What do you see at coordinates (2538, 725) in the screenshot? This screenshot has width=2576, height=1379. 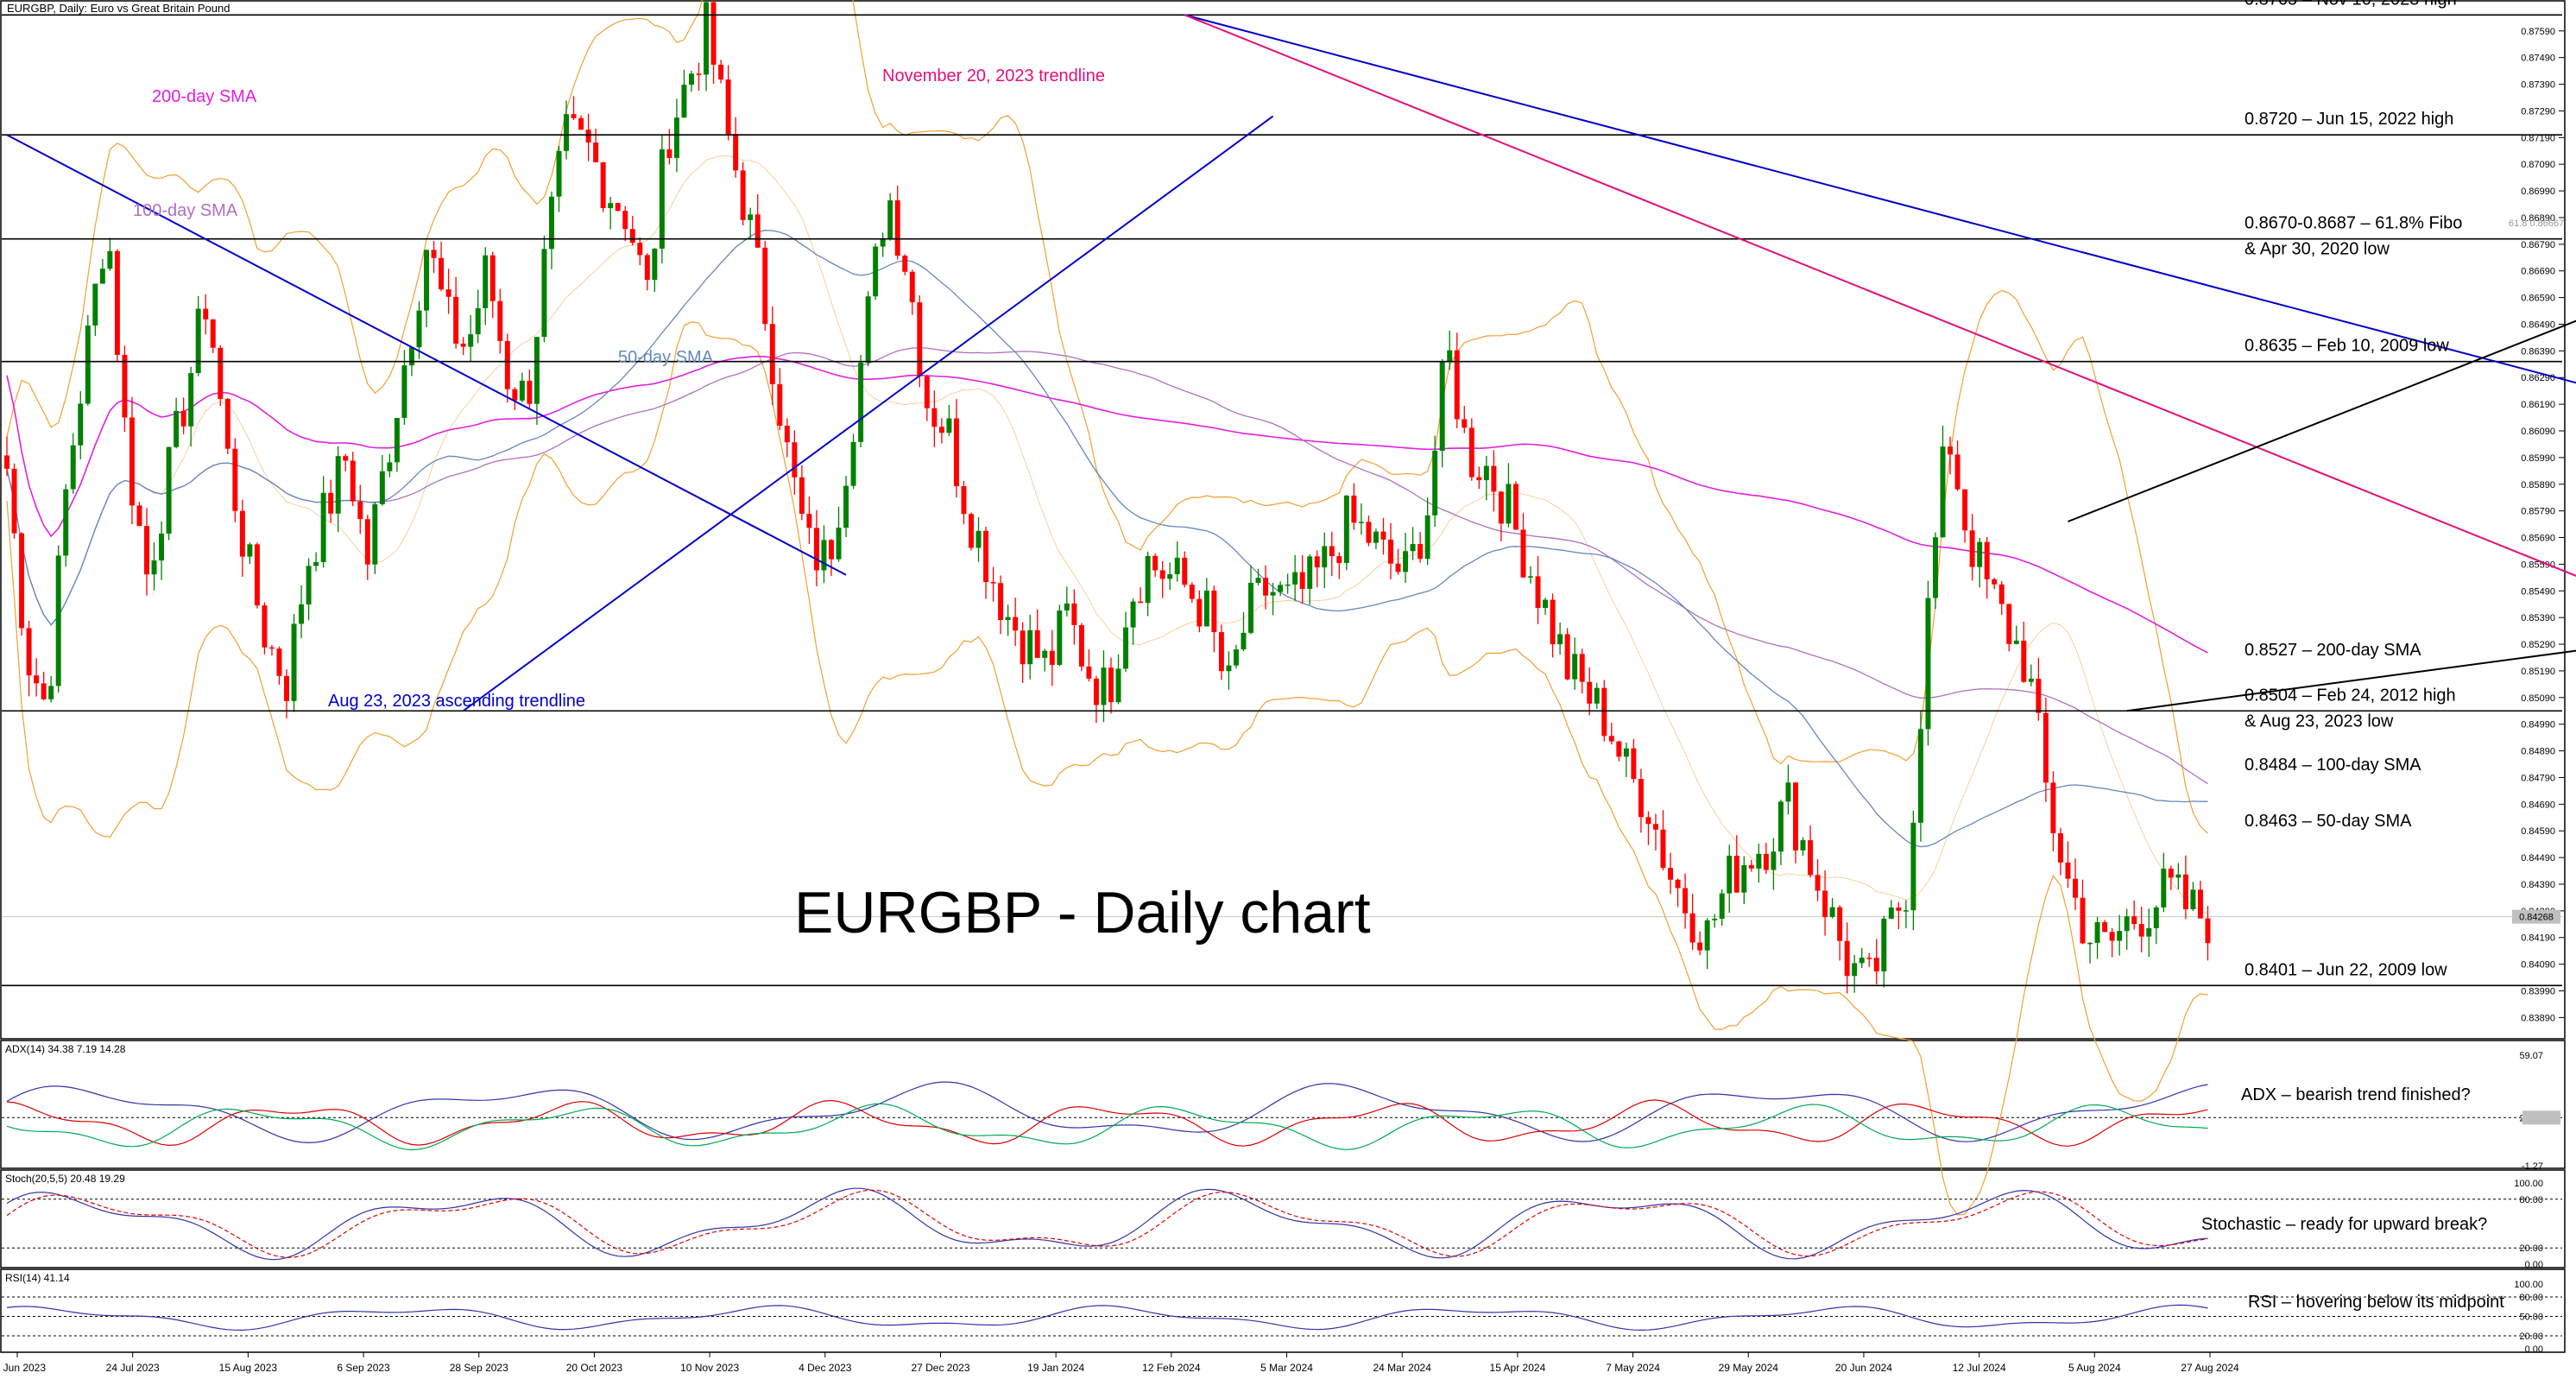 I see `price-tick-label: 0.84990` at bounding box center [2538, 725].